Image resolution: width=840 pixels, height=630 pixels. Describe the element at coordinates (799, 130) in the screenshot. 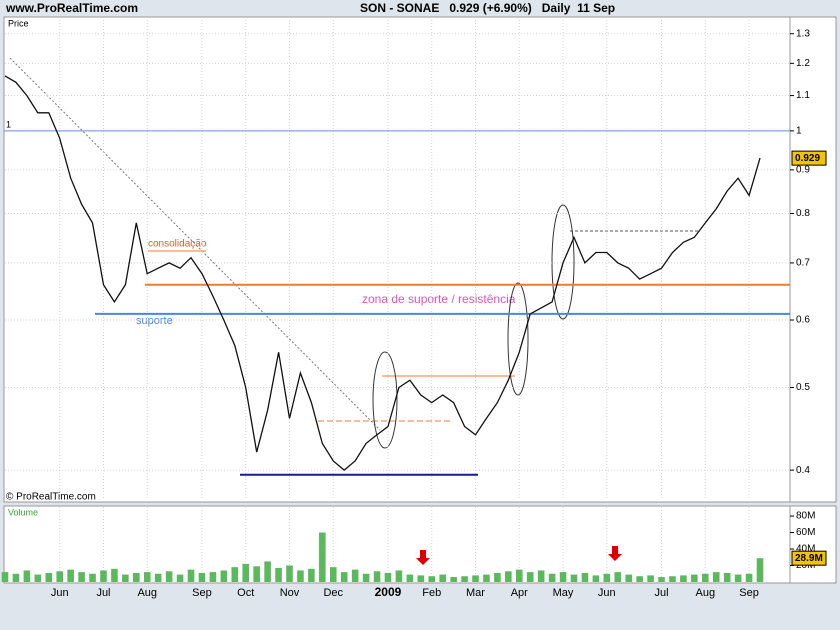

I see `y-tick-label: 1` at that location.